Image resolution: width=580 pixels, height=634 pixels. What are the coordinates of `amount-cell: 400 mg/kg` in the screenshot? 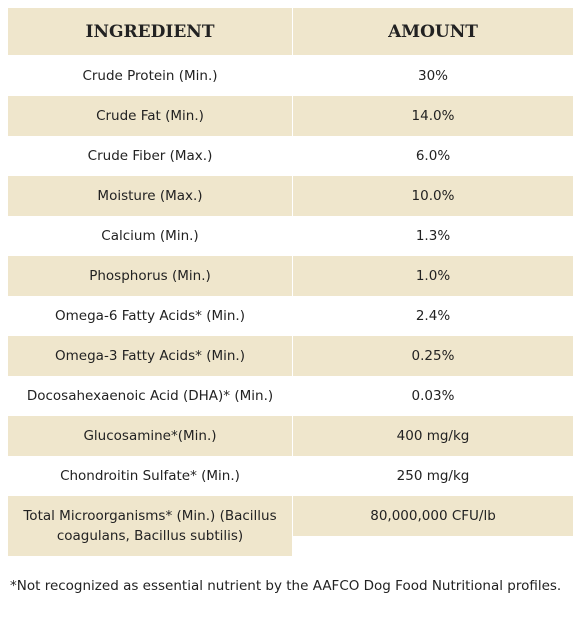 It's located at (433, 436).